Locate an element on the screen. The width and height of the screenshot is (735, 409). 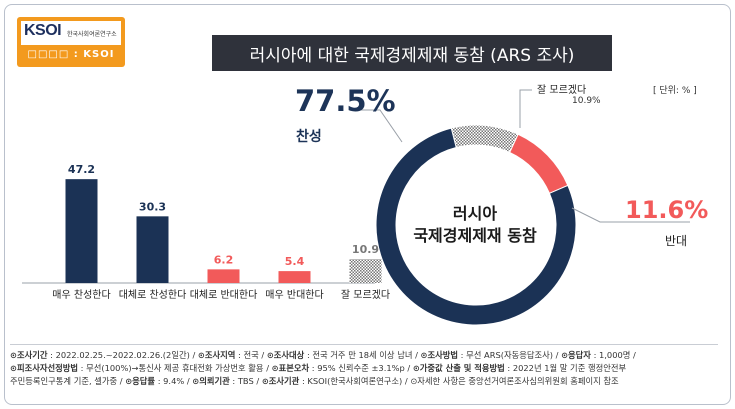
donut-center-line2: 국제경제제재 동참 is located at coordinates (475, 235).